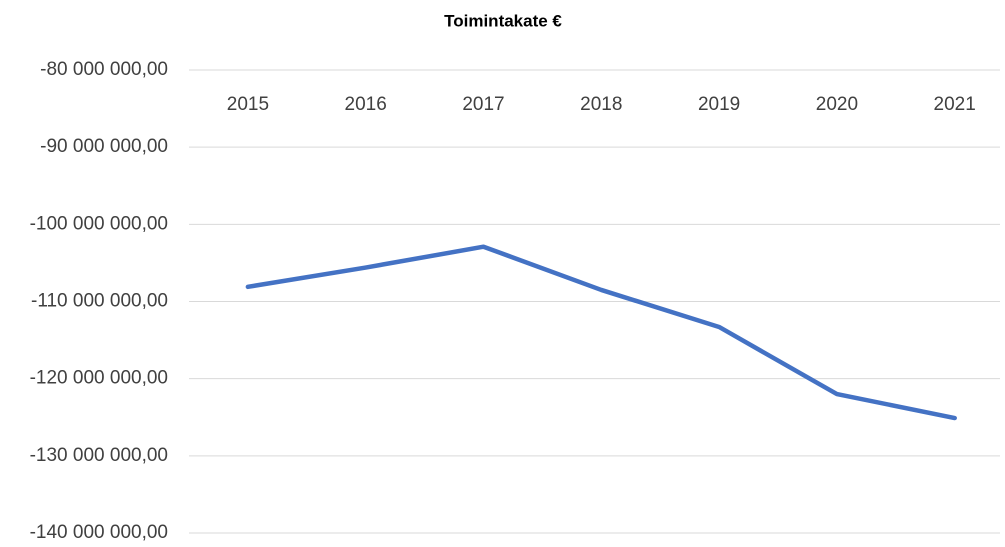 Image resolution: width=1005 pixels, height=547 pixels. I want to click on y-tick-label: -120 000 000,00, so click(99, 378).